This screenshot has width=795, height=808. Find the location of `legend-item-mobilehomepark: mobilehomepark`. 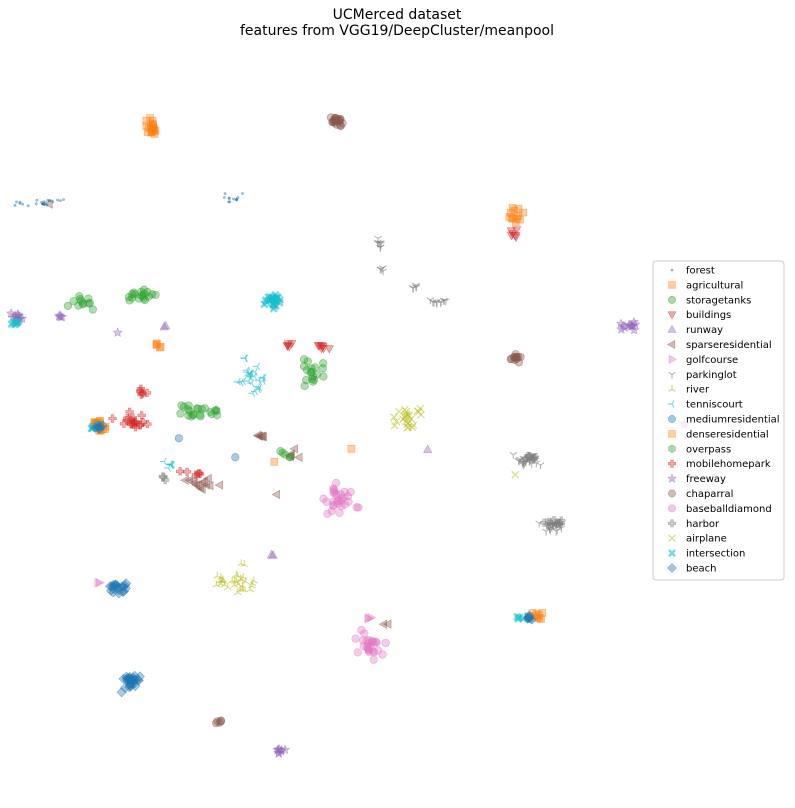

legend-item-mobilehomepark: mobilehomepark is located at coordinates (719, 464).